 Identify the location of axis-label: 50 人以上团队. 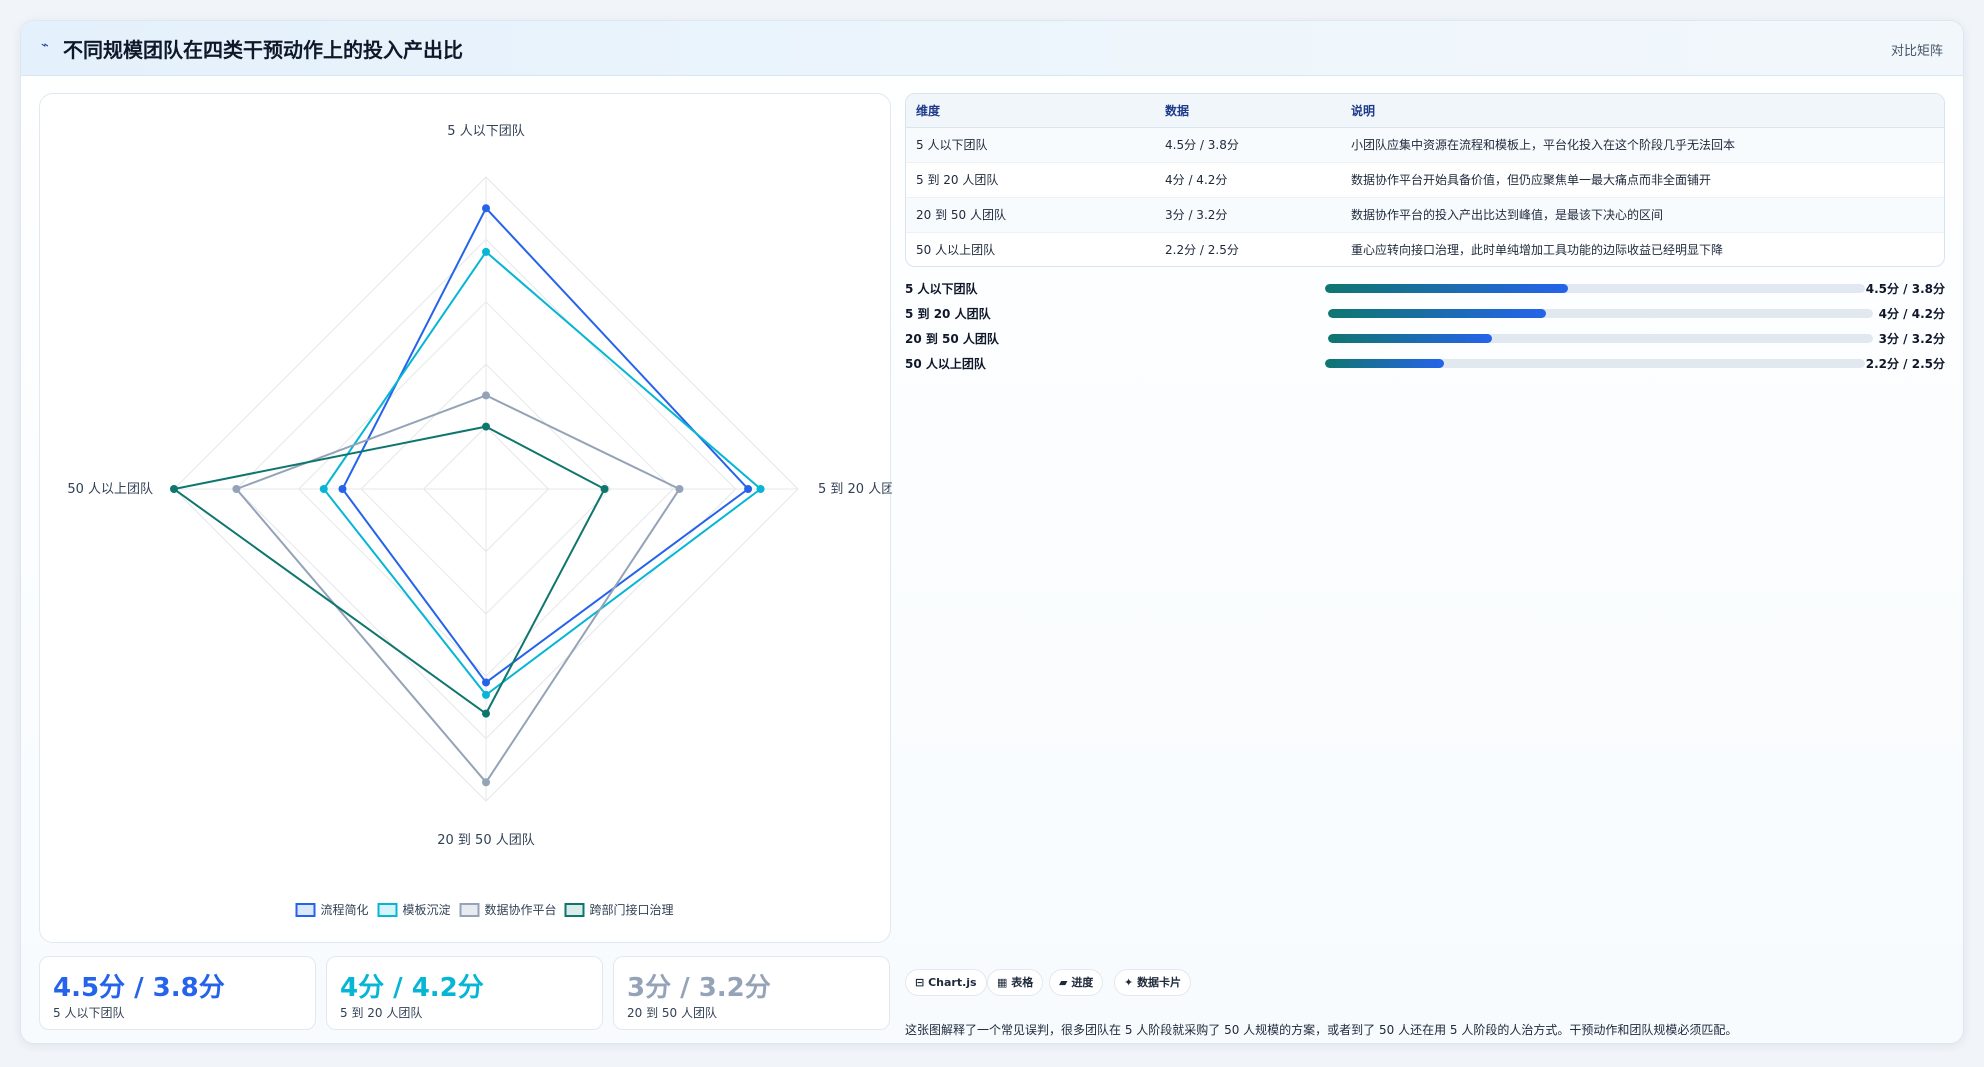
(110, 489).